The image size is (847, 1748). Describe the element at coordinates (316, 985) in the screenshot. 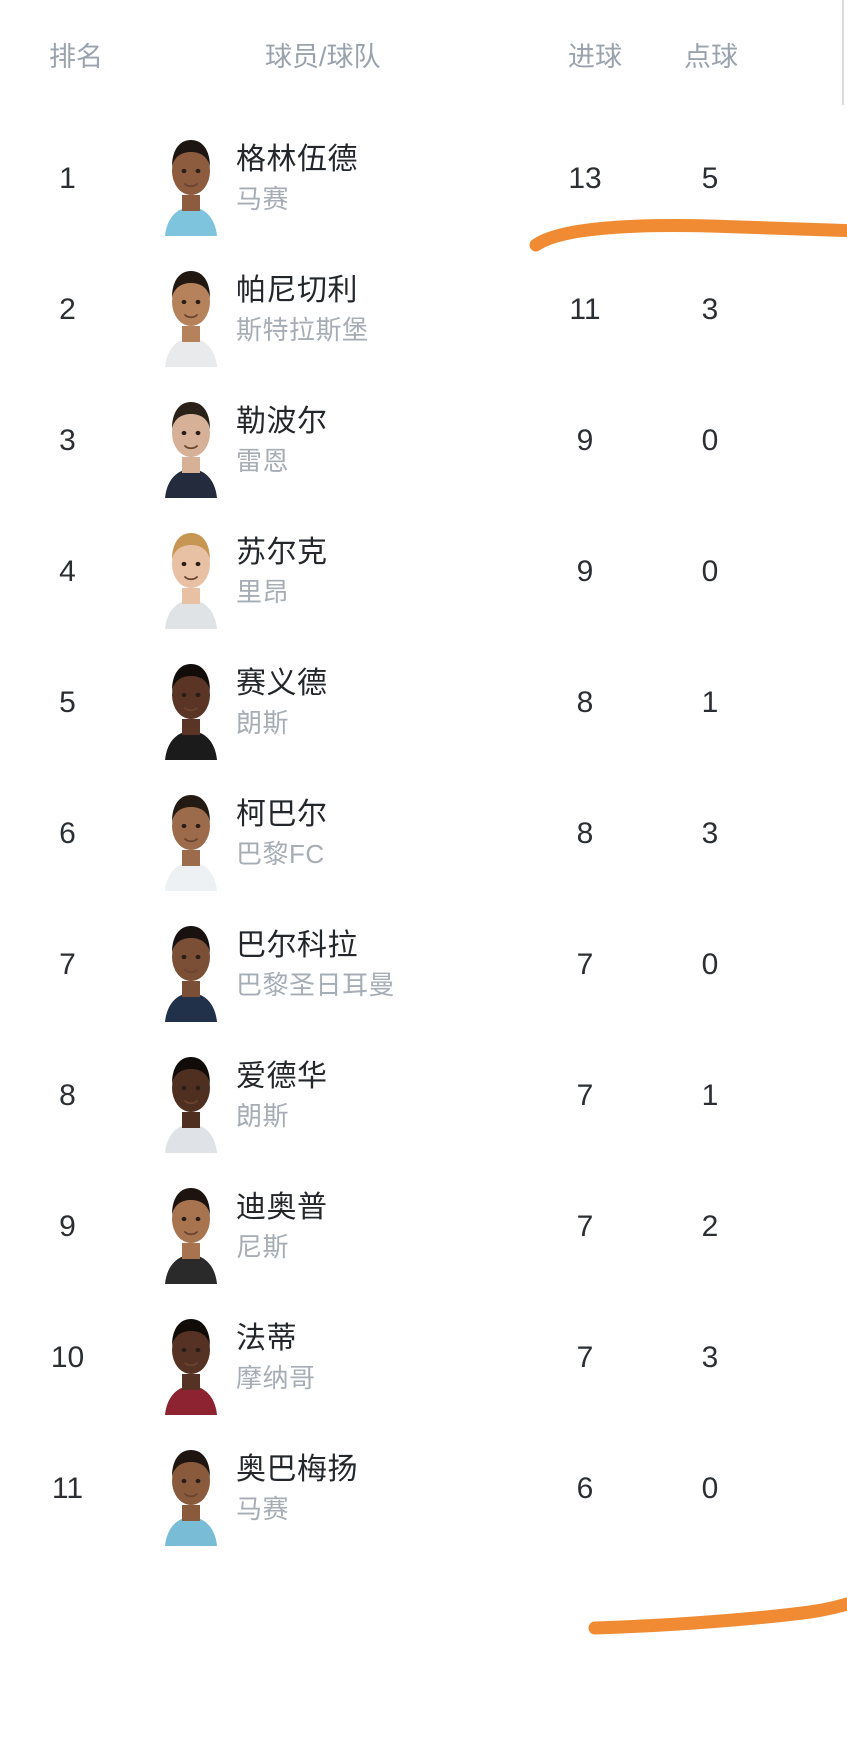

I see `team-name: 巴黎圣日耳曼` at that location.